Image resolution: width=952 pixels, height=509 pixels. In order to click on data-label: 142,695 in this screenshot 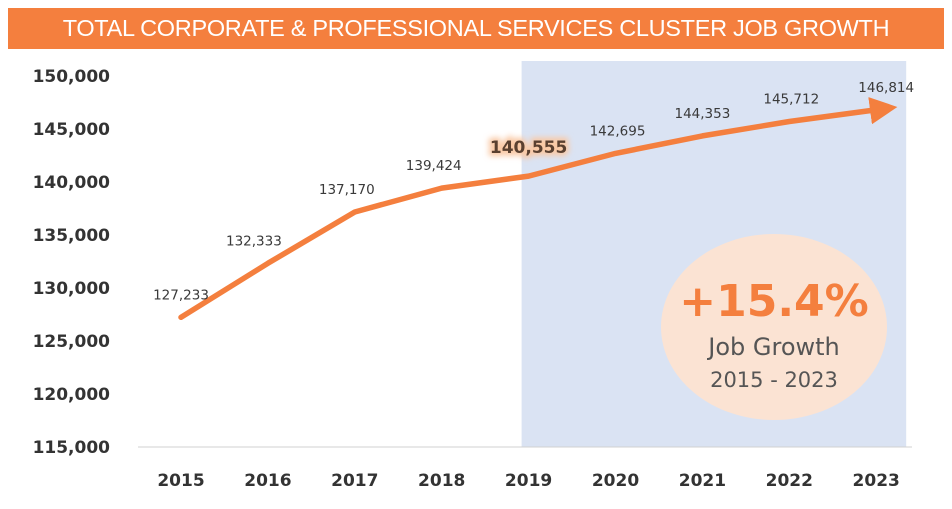, I will do `click(618, 131)`.